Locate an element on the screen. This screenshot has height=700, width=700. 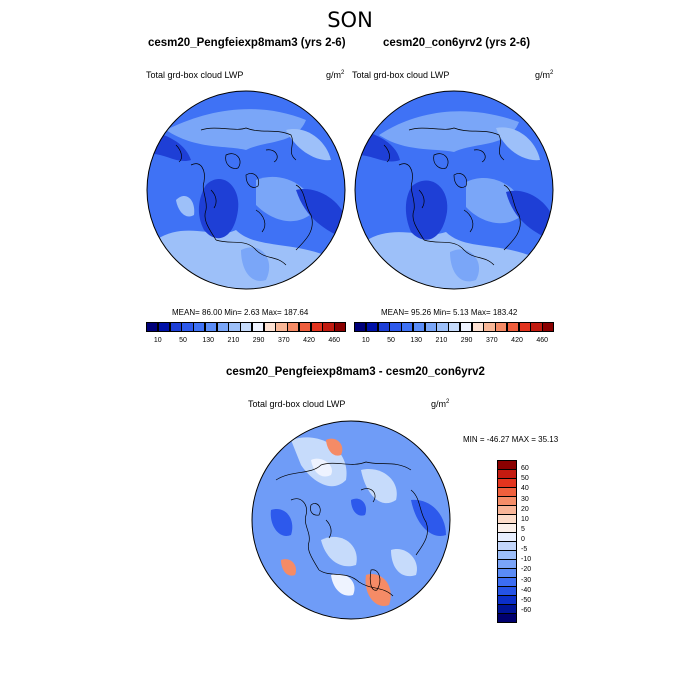
diff-panel-units: g/m2 is located at coordinates (440, 404).